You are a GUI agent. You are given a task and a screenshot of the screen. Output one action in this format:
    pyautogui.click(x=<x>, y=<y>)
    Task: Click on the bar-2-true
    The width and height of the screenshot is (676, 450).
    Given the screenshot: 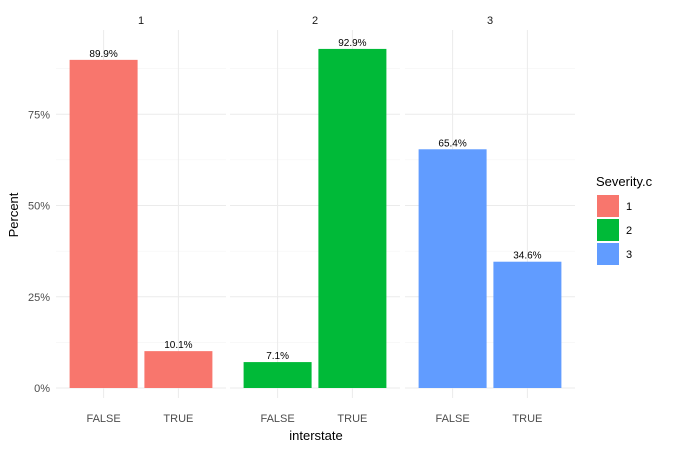 What is the action you would take?
    pyautogui.click(x=352, y=218)
    